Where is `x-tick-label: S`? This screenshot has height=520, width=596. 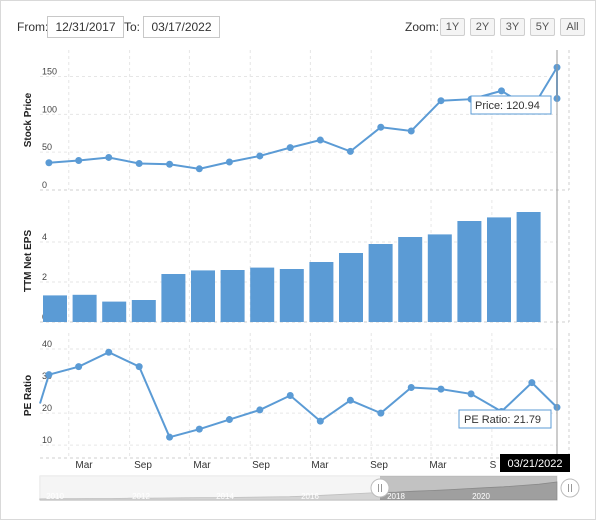 x-tick-label: S is located at coordinates (493, 465).